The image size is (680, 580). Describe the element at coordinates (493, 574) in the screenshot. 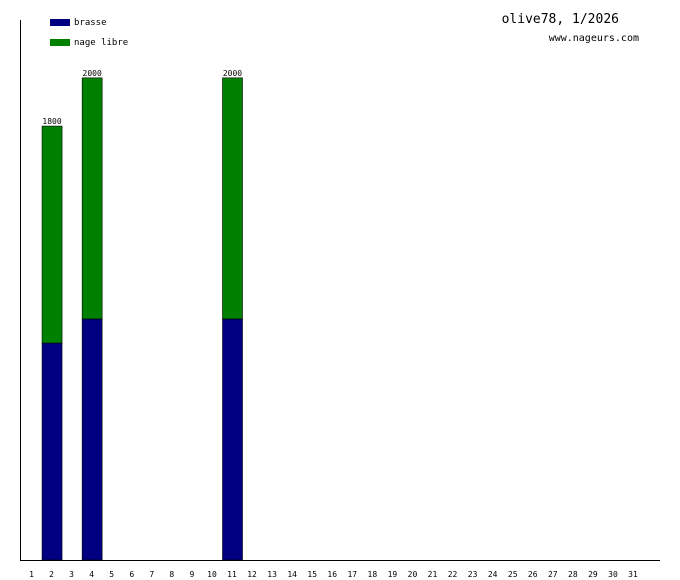

I see `x-tick-label-24: 24` at that location.